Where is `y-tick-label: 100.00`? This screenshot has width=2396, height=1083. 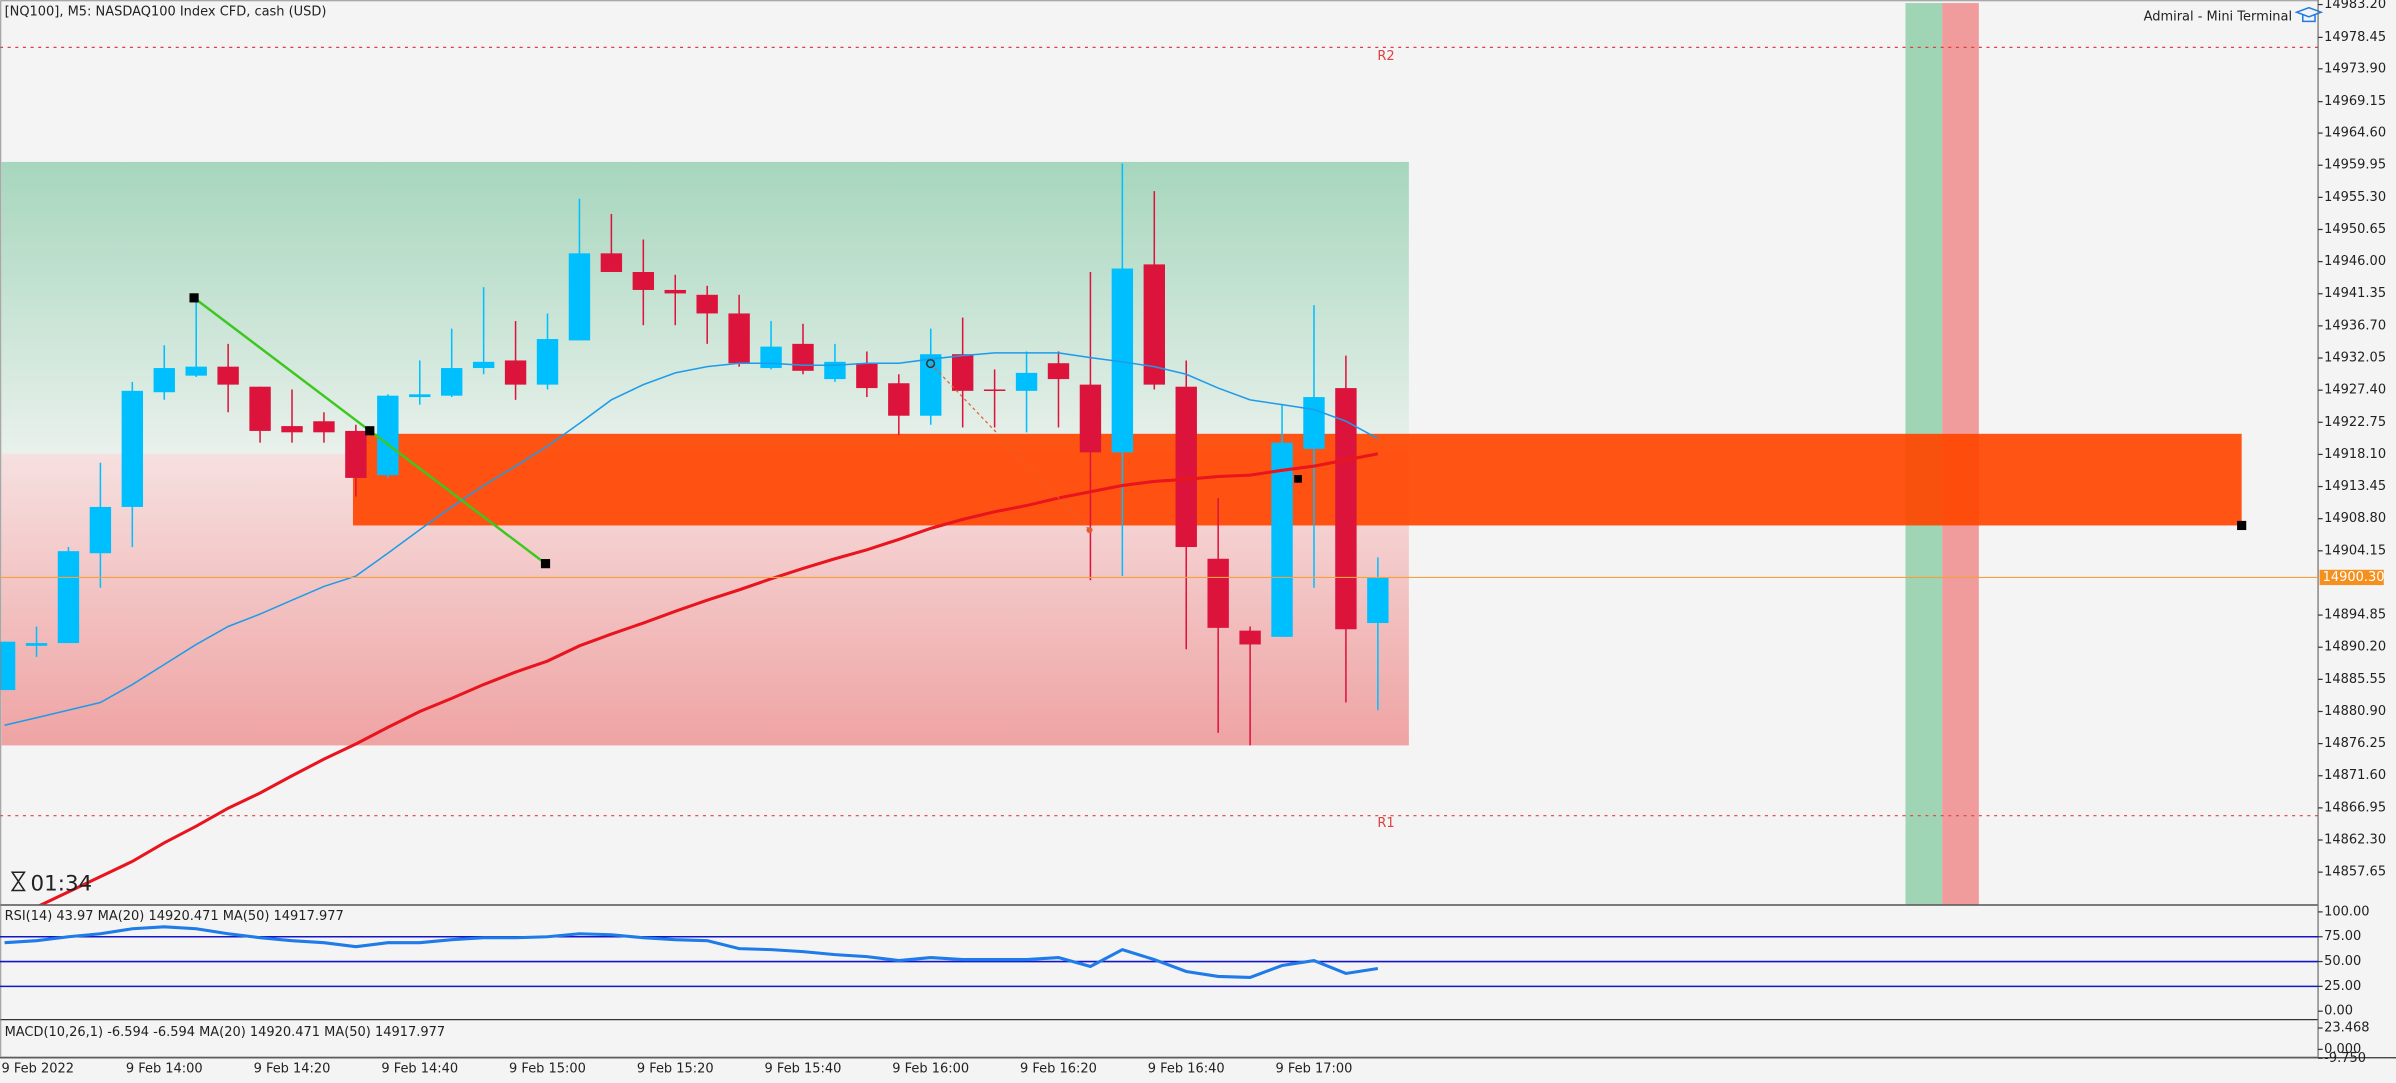 y-tick-label: 100.00 is located at coordinates (2346, 911).